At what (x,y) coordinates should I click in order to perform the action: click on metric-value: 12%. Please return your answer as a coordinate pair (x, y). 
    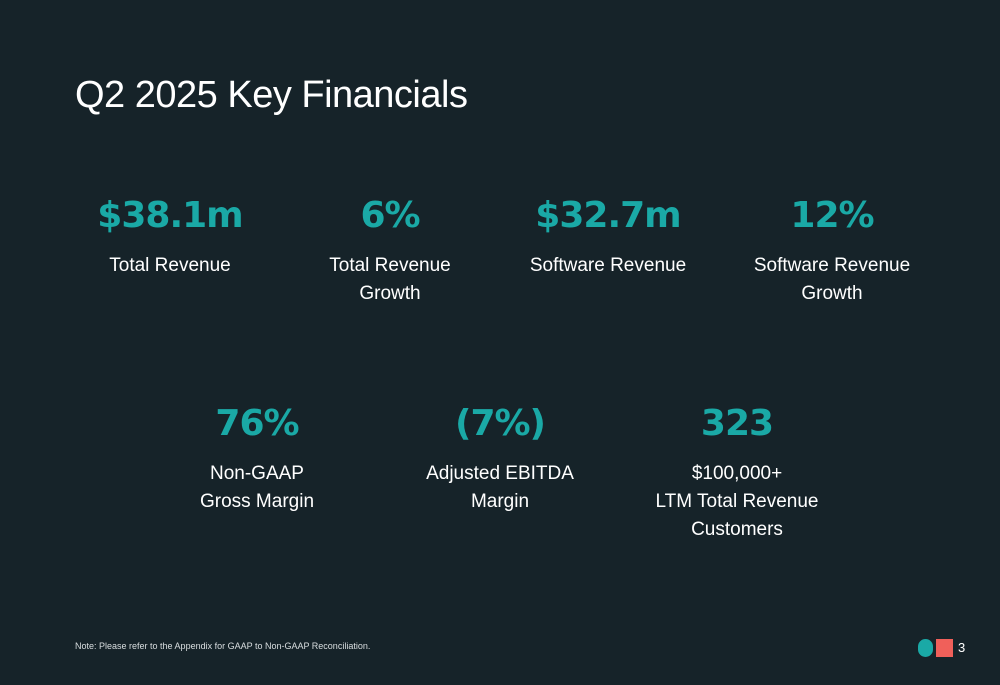
    Looking at the image, I should click on (832, 215).